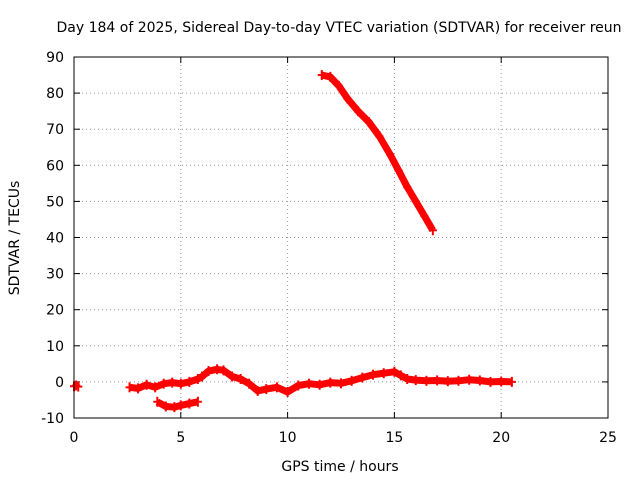  Describe the element at coordinates (394, 438) in the screenshot. I see `x-tick-label: 15` at that location.